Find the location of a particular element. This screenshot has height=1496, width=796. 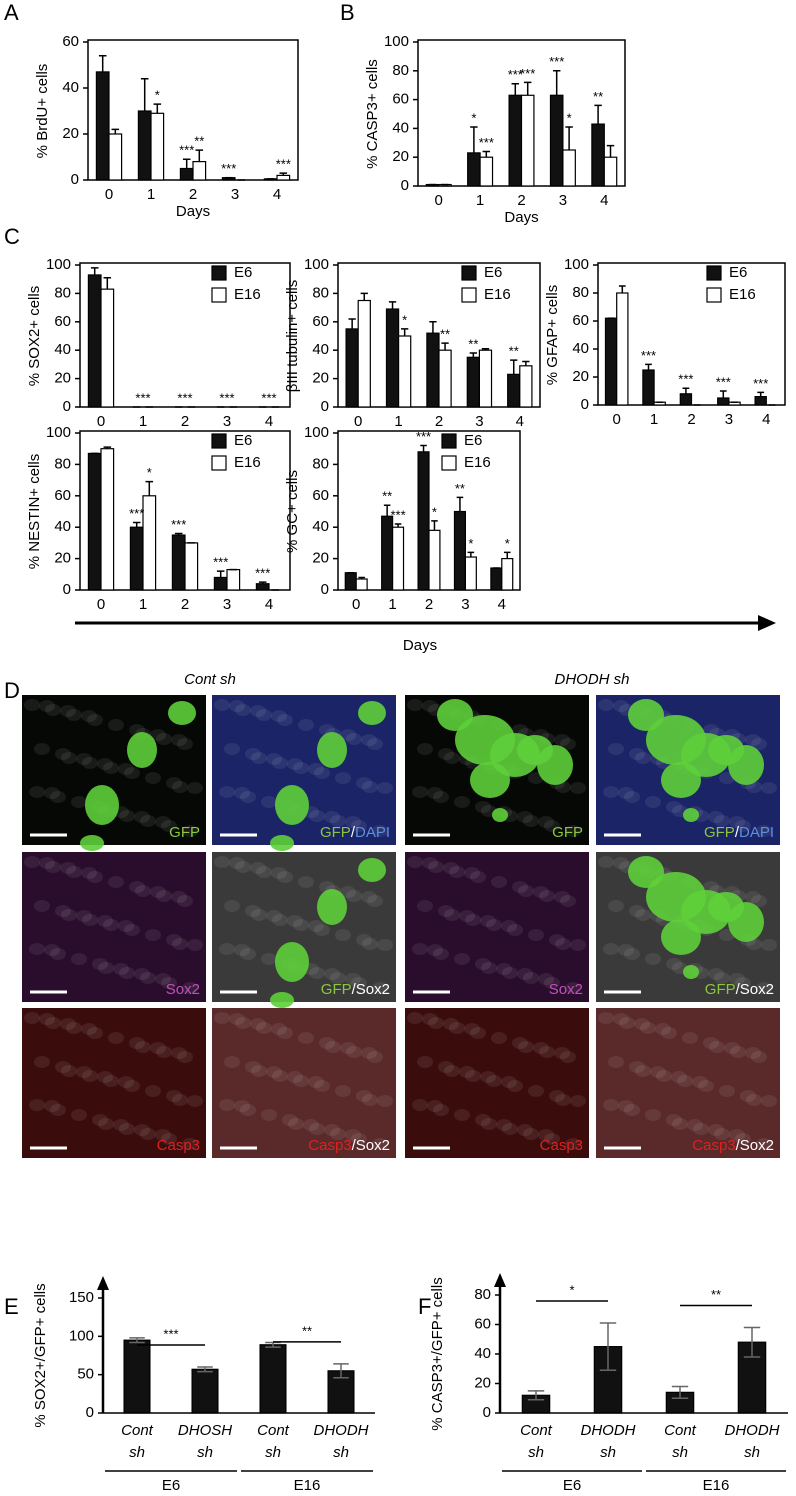

y-tick-label: 80 is located at coordinates (62, 292).